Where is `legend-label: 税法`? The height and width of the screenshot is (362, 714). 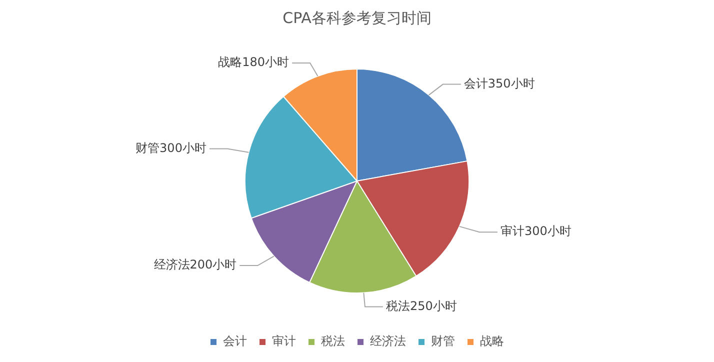 legend-label: 税法 is located at coordinates (333, 341).